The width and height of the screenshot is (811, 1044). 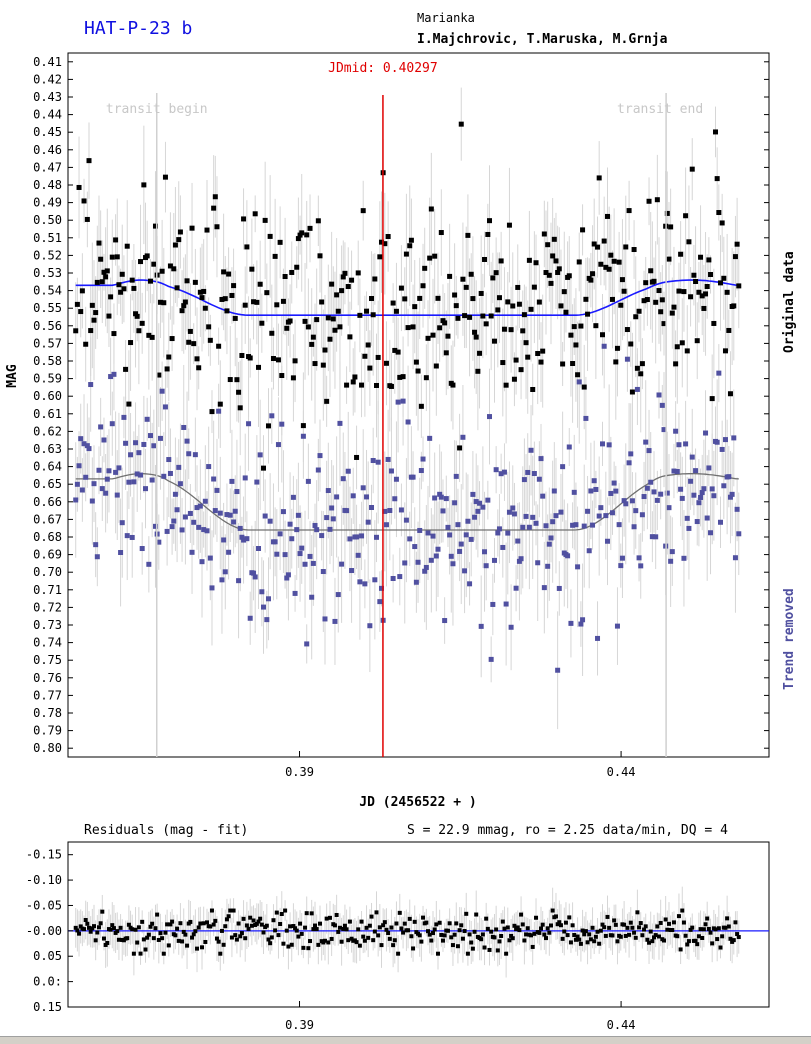 I want to click on main-y-tick-label: 0.51, so click(x=47, y=238).